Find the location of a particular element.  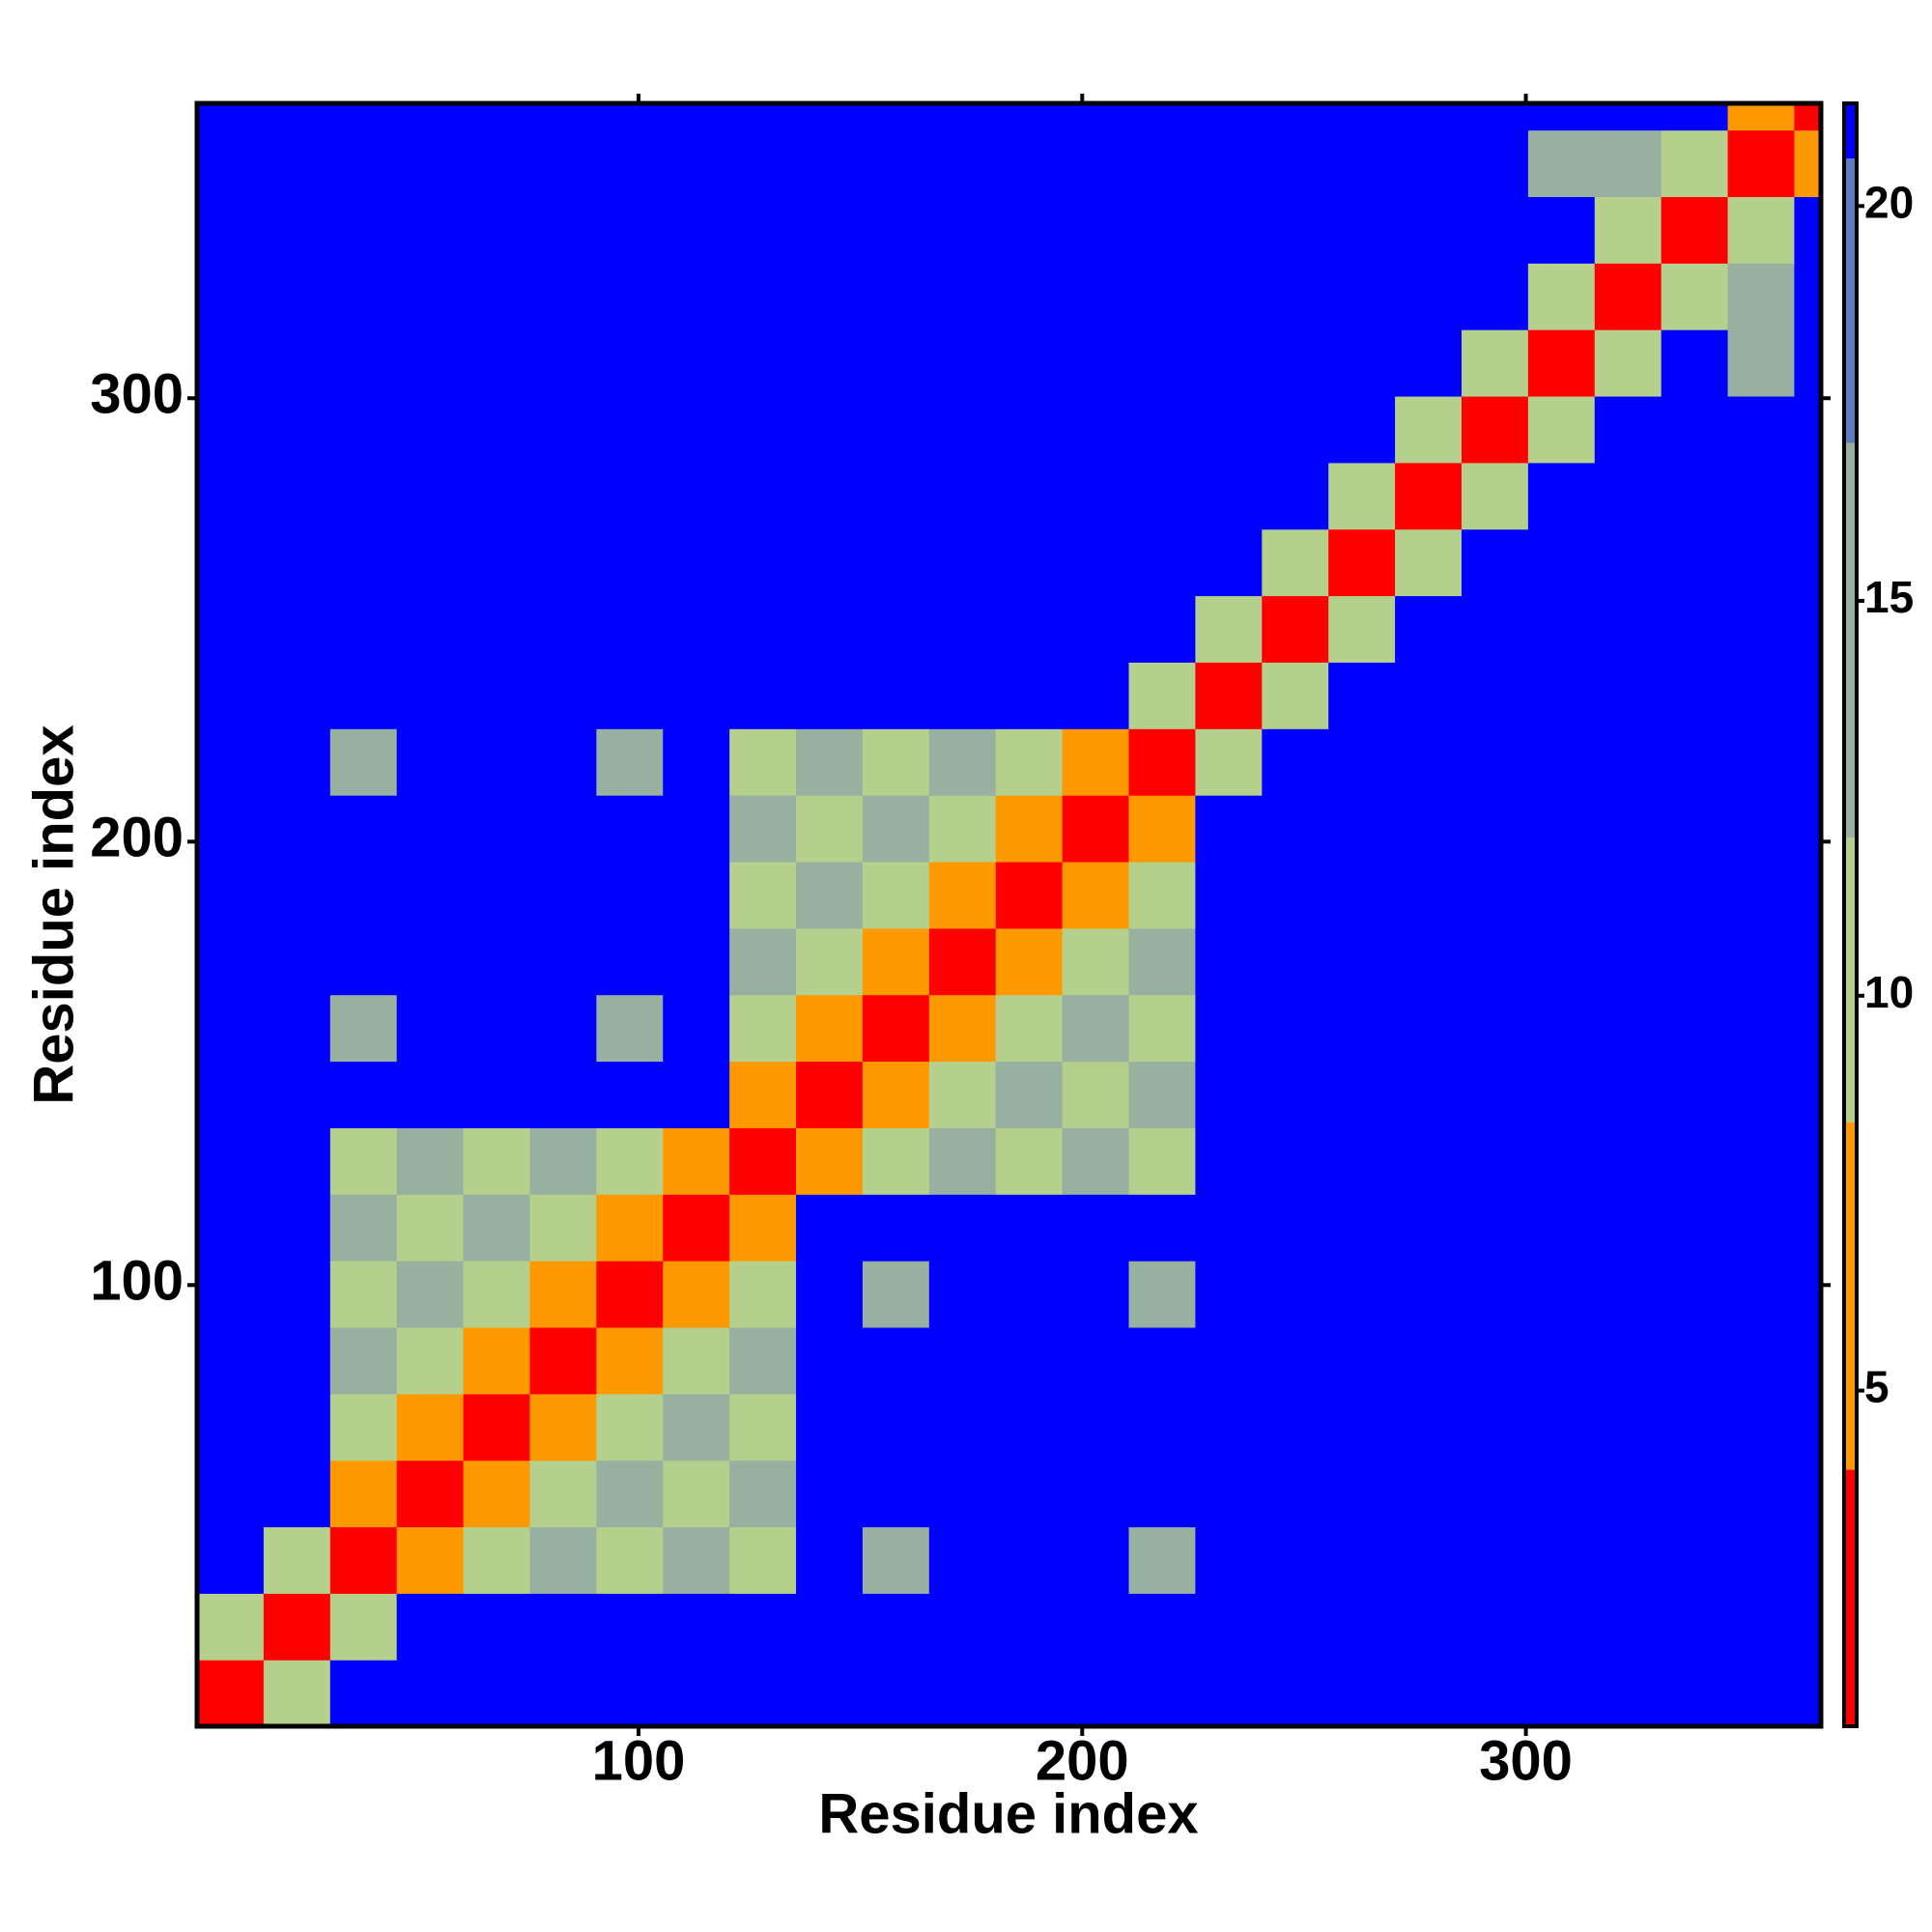

y-axis-title: Residue index is located at coordinates (53, 914).